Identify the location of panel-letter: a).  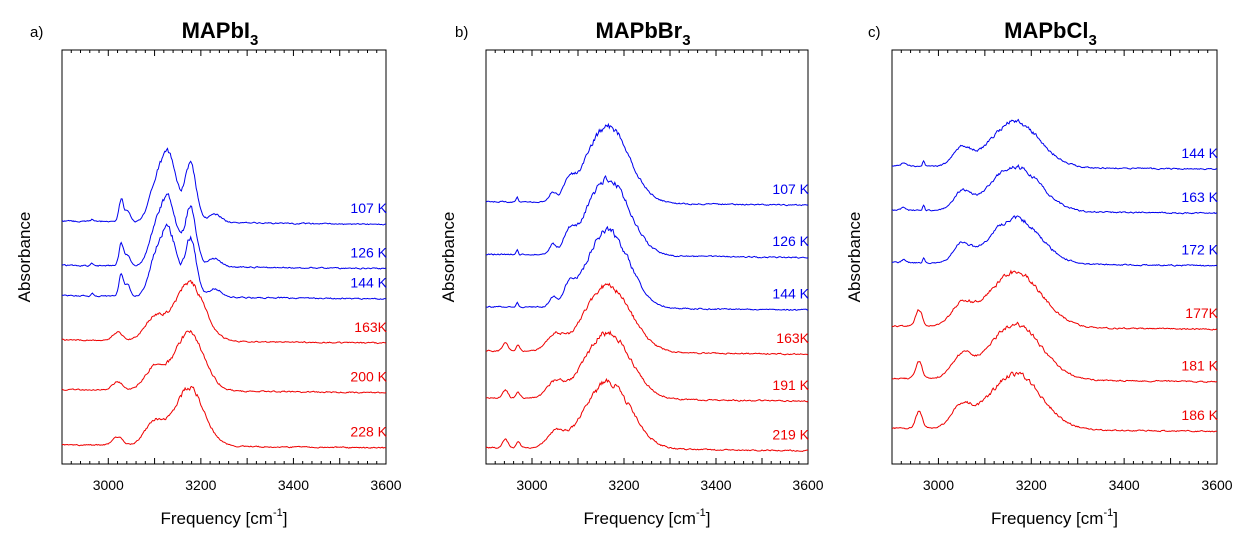
(36, 32).